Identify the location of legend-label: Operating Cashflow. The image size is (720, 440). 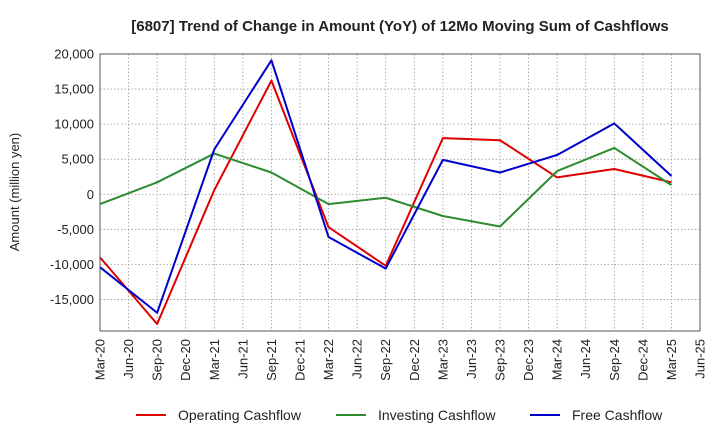
(240, 415).